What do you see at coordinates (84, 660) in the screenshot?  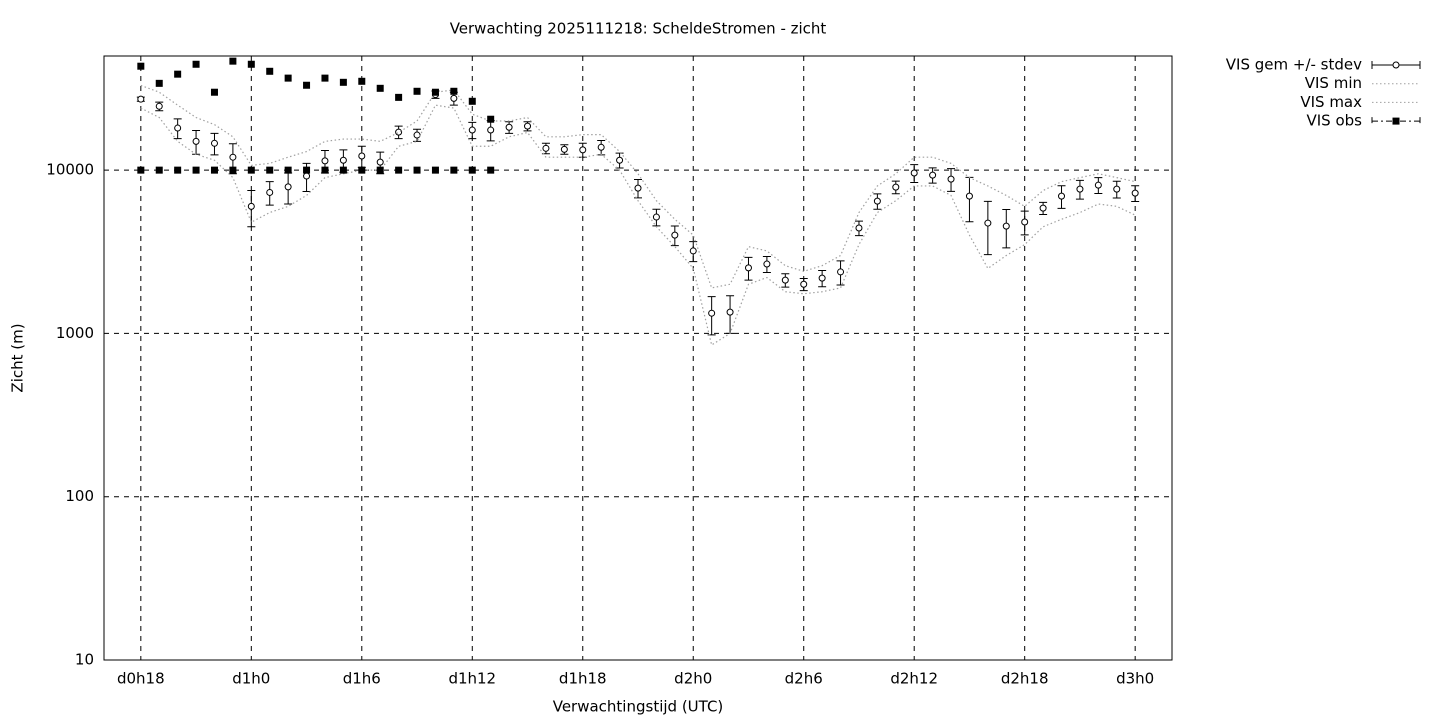 I see `y-tick-label: 10` at bounding box center [84, 660].